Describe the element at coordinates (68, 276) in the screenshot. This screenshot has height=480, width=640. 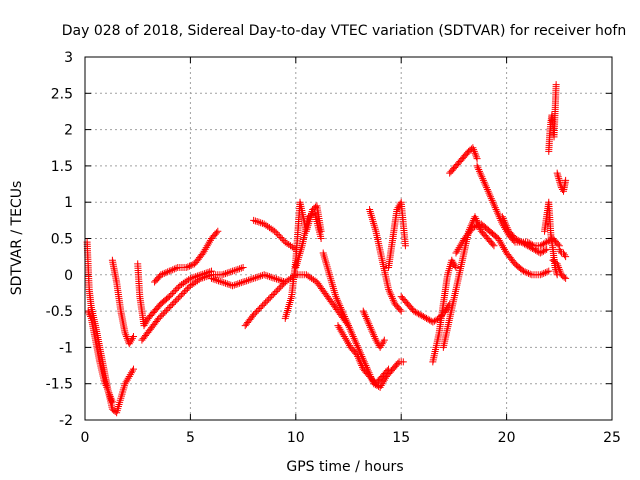
I see `y-tick-label: 0` at that location.